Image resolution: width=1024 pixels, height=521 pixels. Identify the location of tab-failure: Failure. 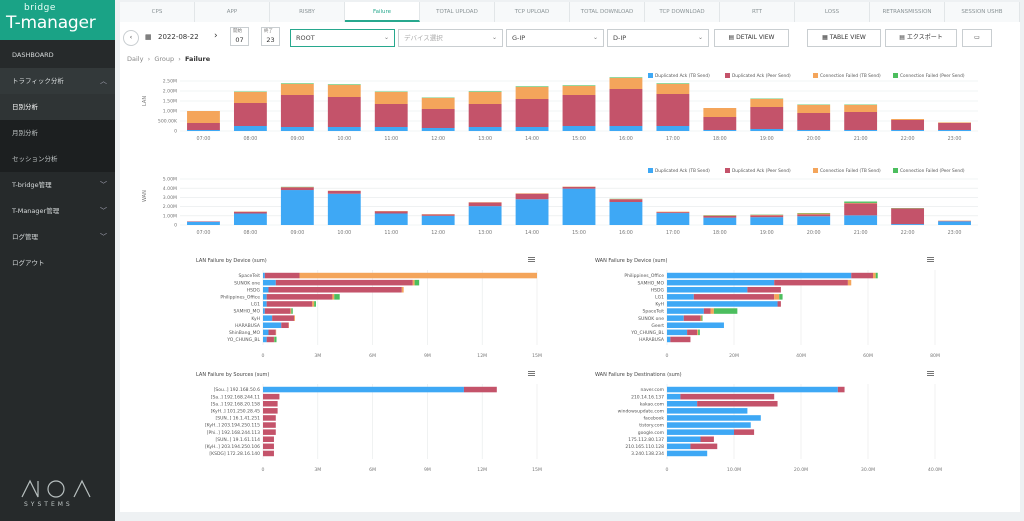
(382, 12).